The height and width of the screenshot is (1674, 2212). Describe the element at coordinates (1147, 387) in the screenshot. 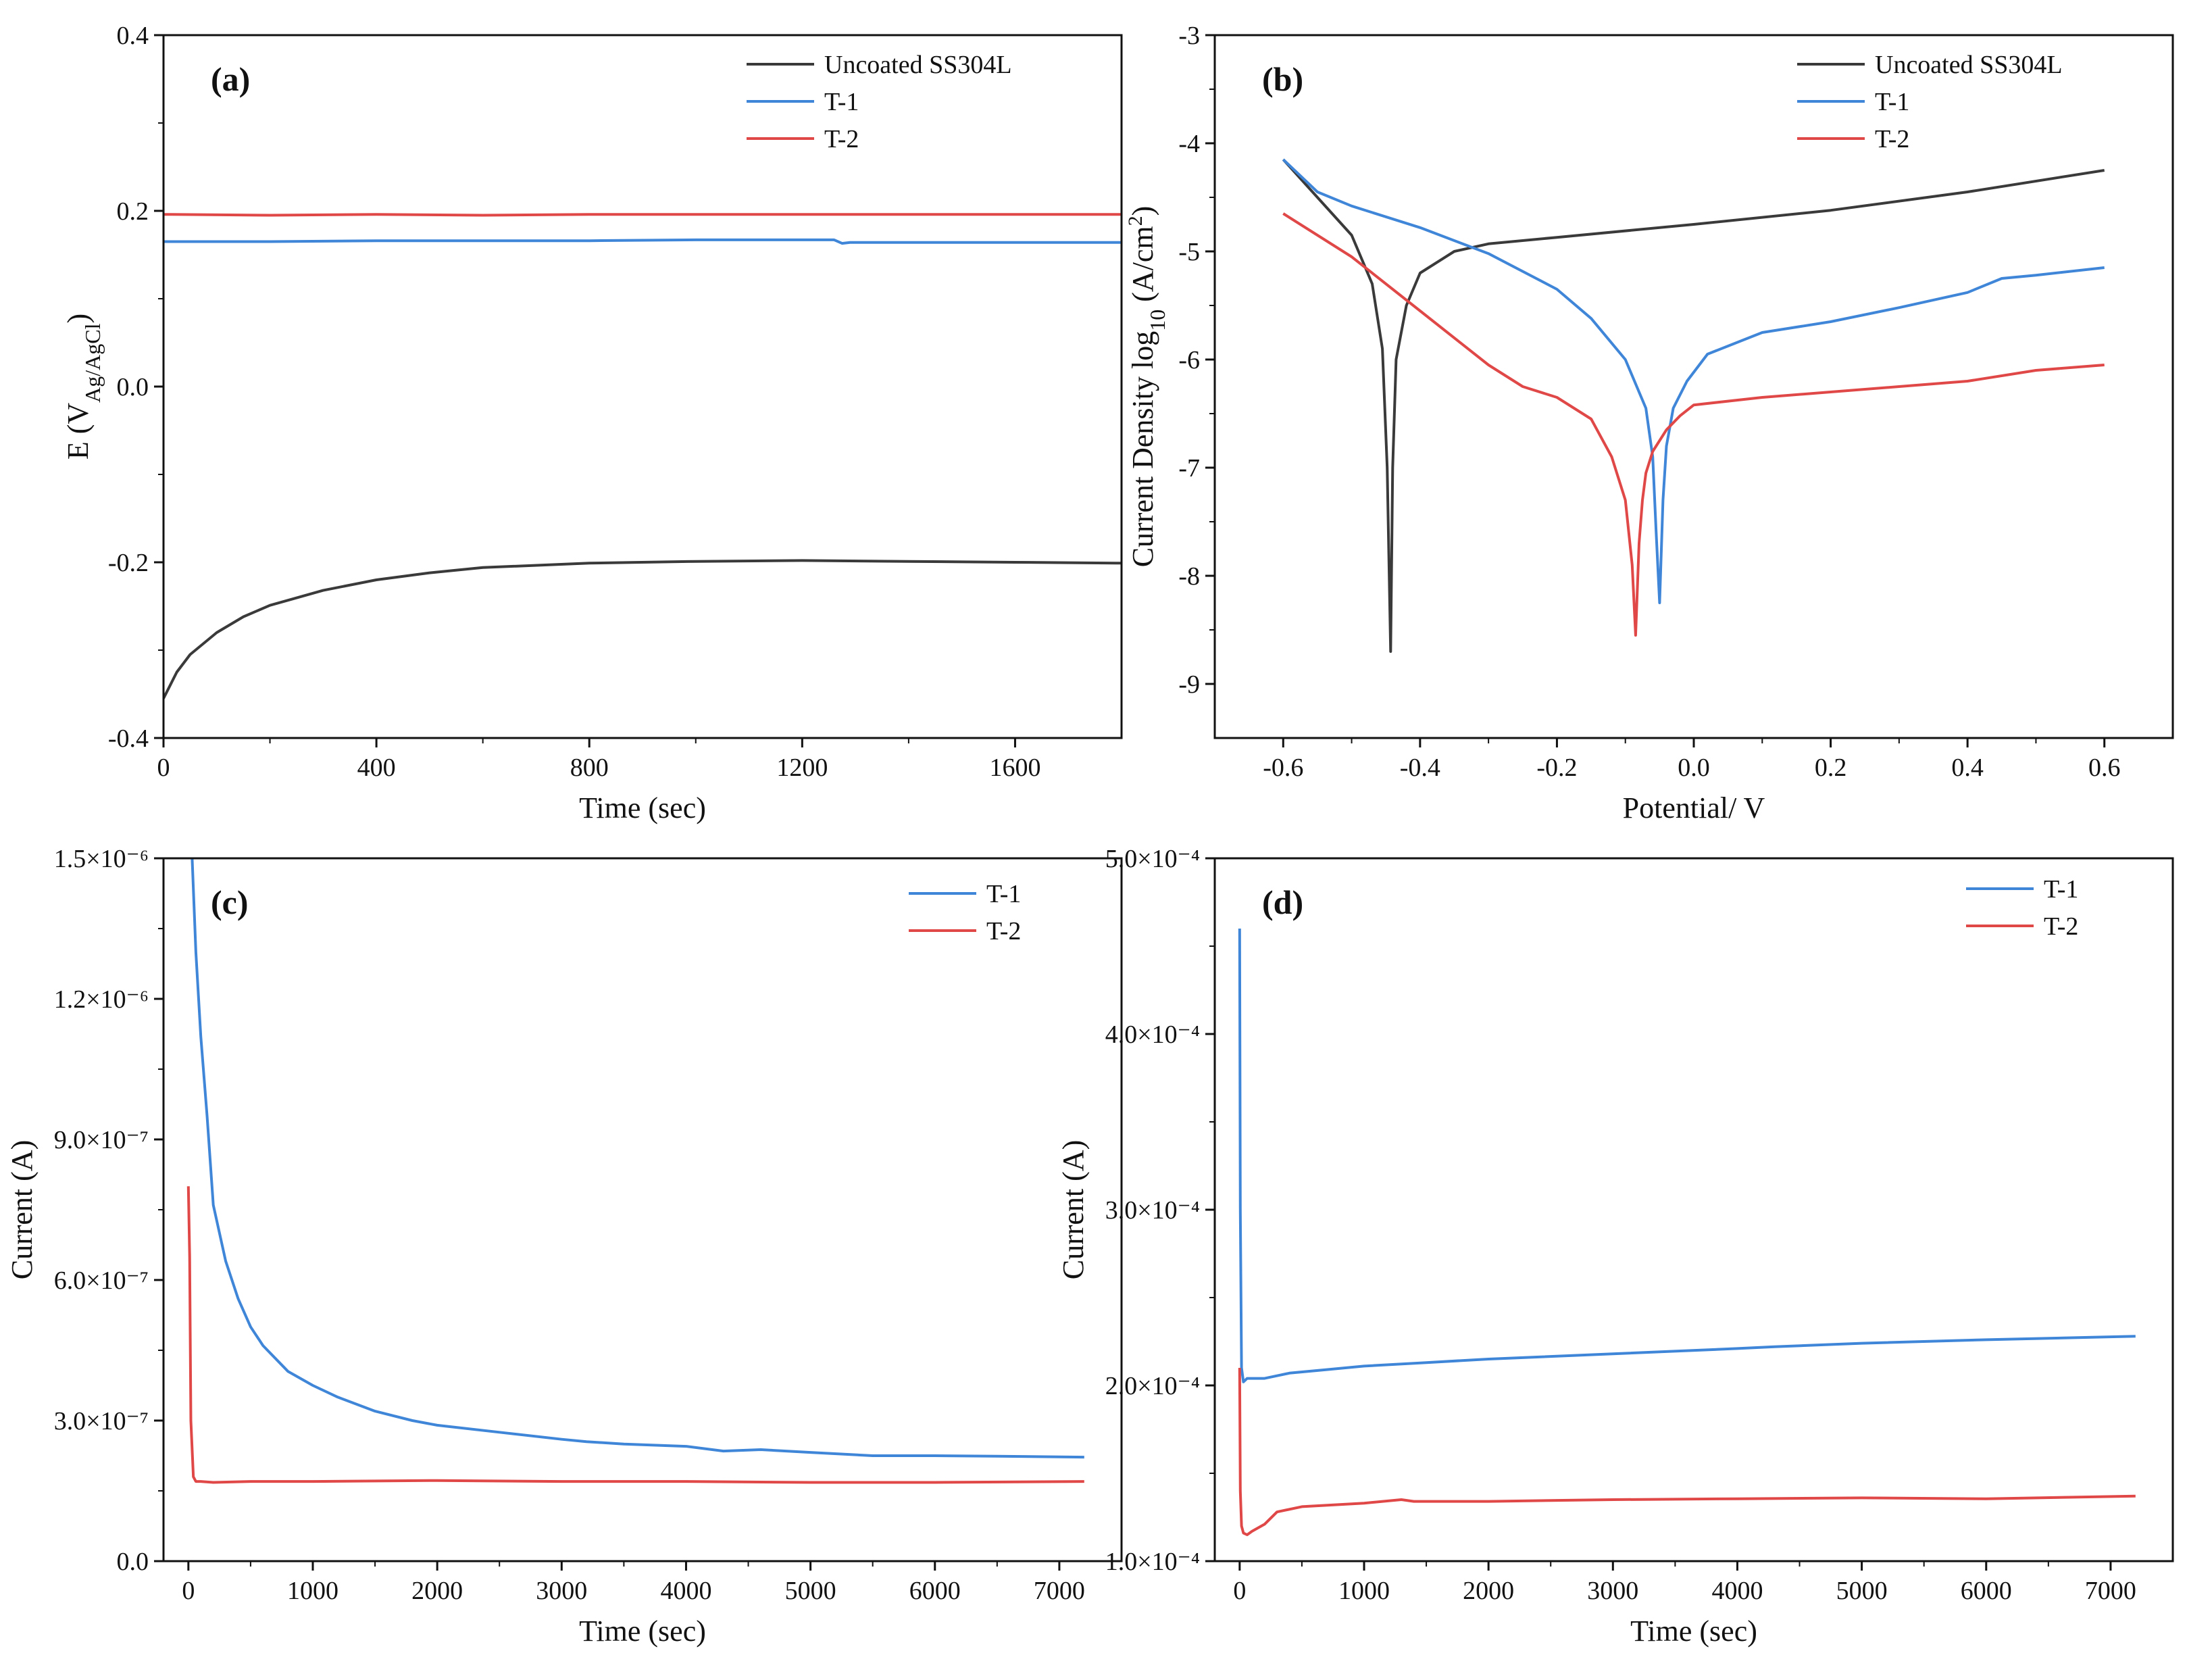

I see `y-axis-title: Current Density log10 (A/cm2)` at that location.